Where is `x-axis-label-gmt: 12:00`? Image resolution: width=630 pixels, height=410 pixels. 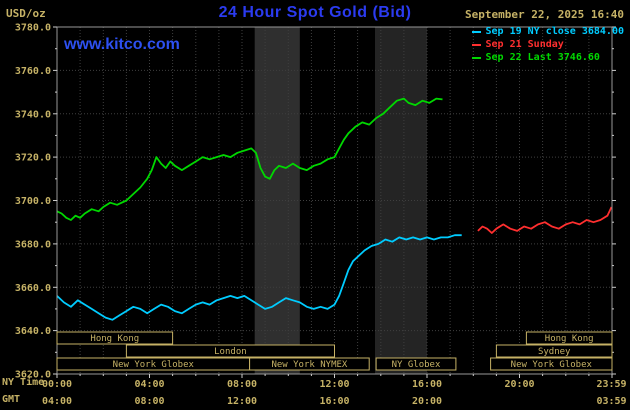
x-axis-label-gmt: 12:00 is located at coordinates (242, 401).